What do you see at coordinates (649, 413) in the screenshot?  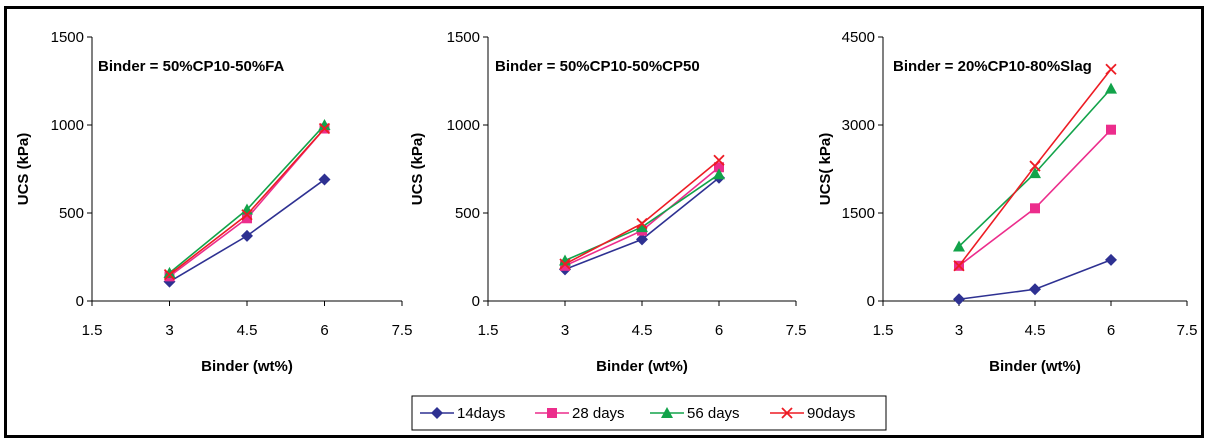 I see `legend-box` at bounding box center [649, 413].